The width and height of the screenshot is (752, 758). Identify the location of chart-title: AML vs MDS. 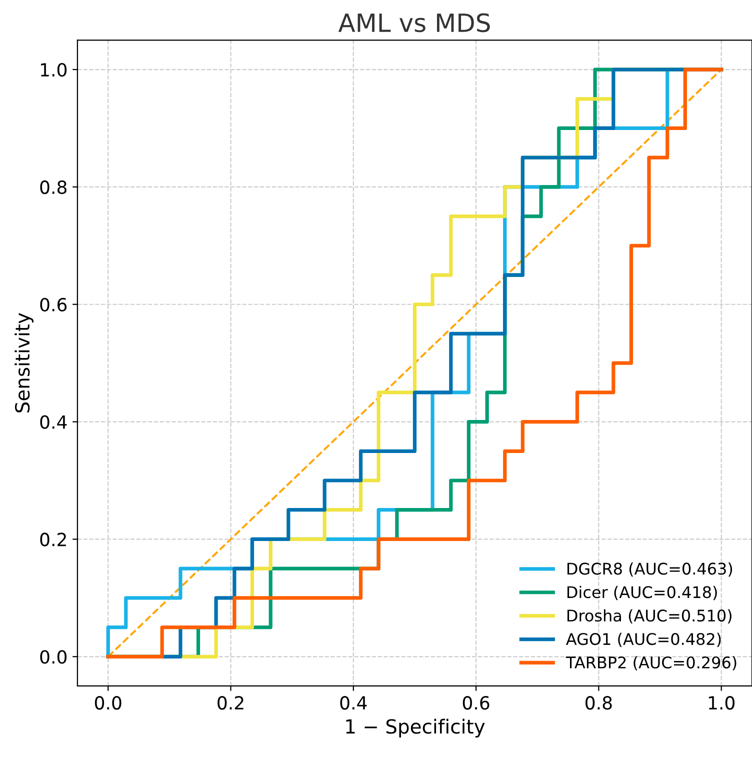
(414, 22).